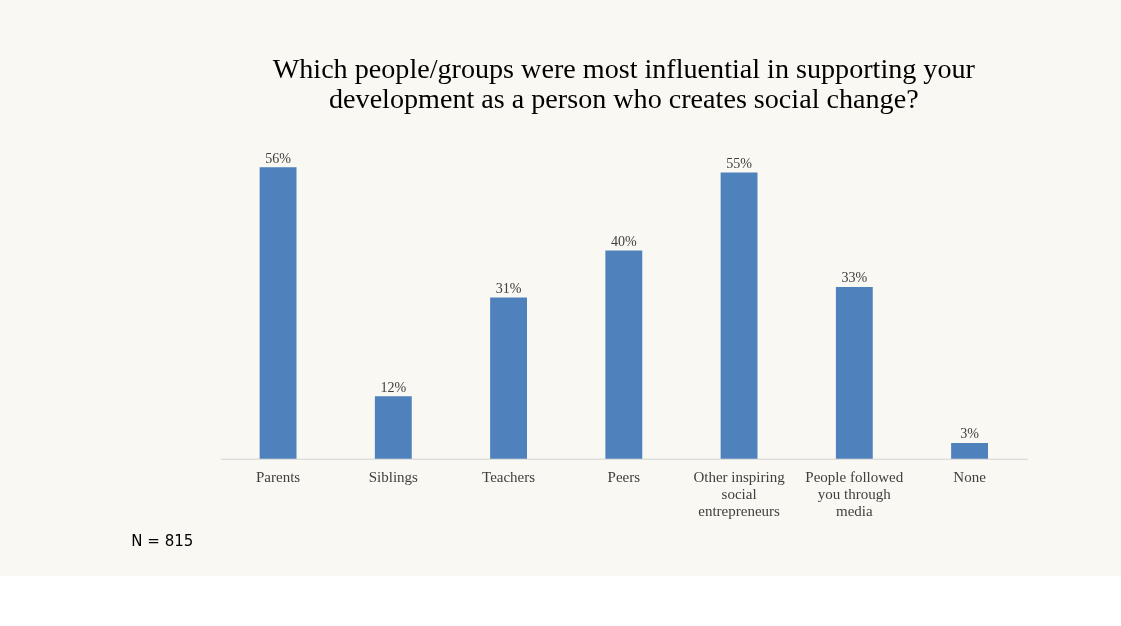  Describe the element at coordinates (509, 477) in the screenshot. I see `x-tick-label: Teachers` at that location.